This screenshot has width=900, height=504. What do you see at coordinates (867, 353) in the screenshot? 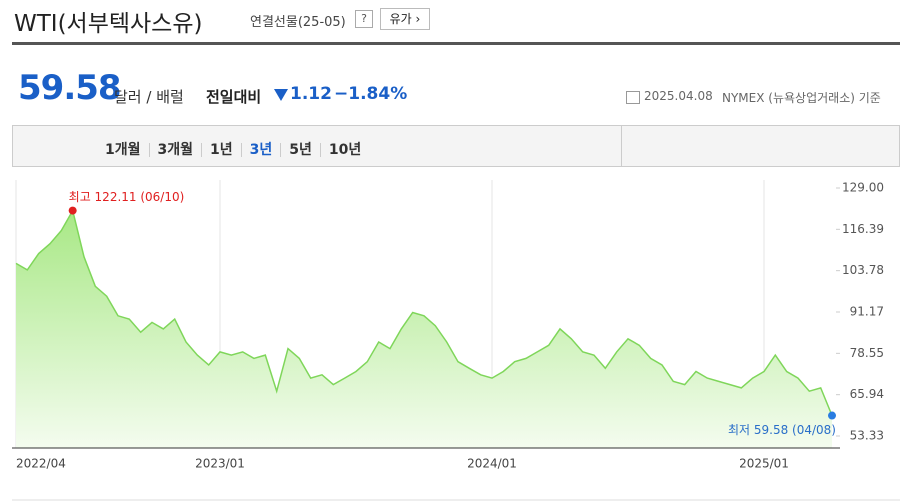
I see `y-tick-label: 78.55` at bounding box center [867, 353].